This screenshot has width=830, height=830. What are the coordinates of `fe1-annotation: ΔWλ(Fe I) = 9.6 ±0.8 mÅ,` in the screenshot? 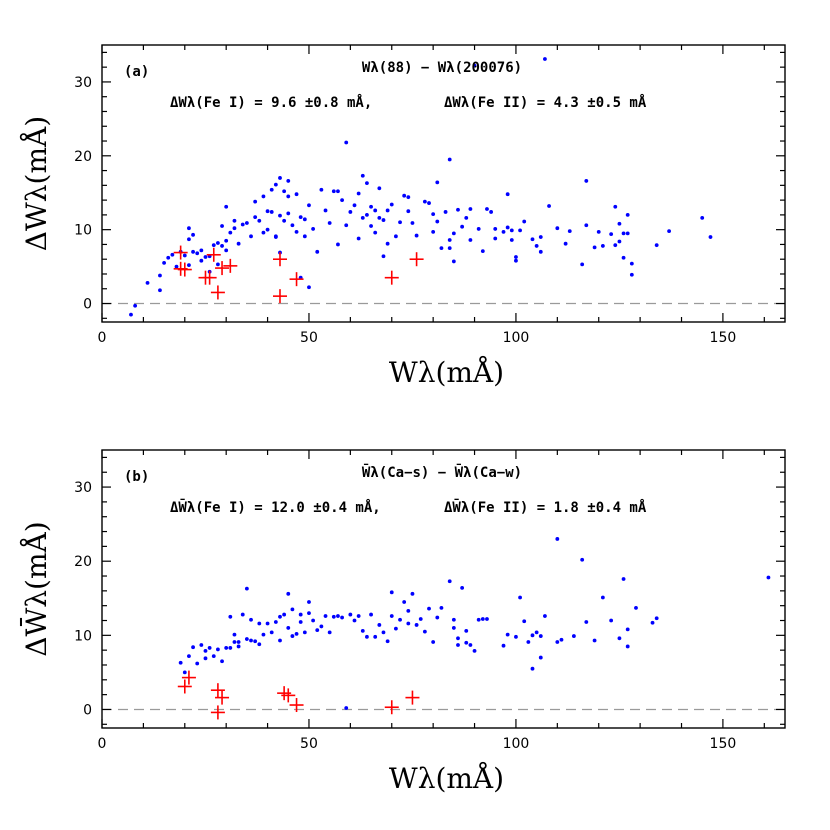 It's located at (271, 102).